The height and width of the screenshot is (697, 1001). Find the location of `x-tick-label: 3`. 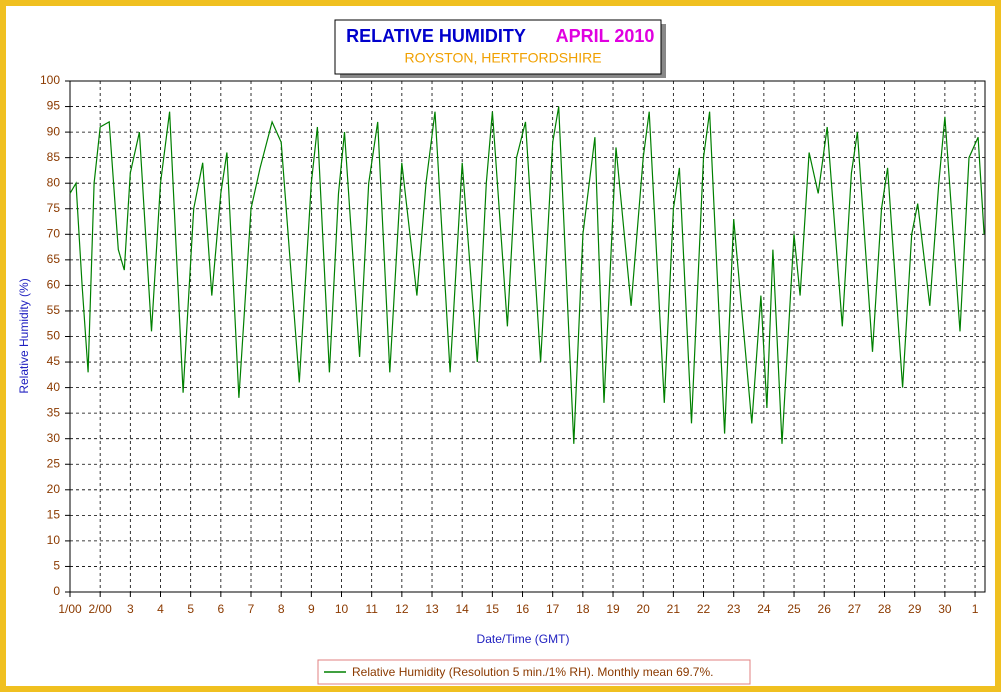

x-tick-label: 3 is located at coordinates (130, 609).